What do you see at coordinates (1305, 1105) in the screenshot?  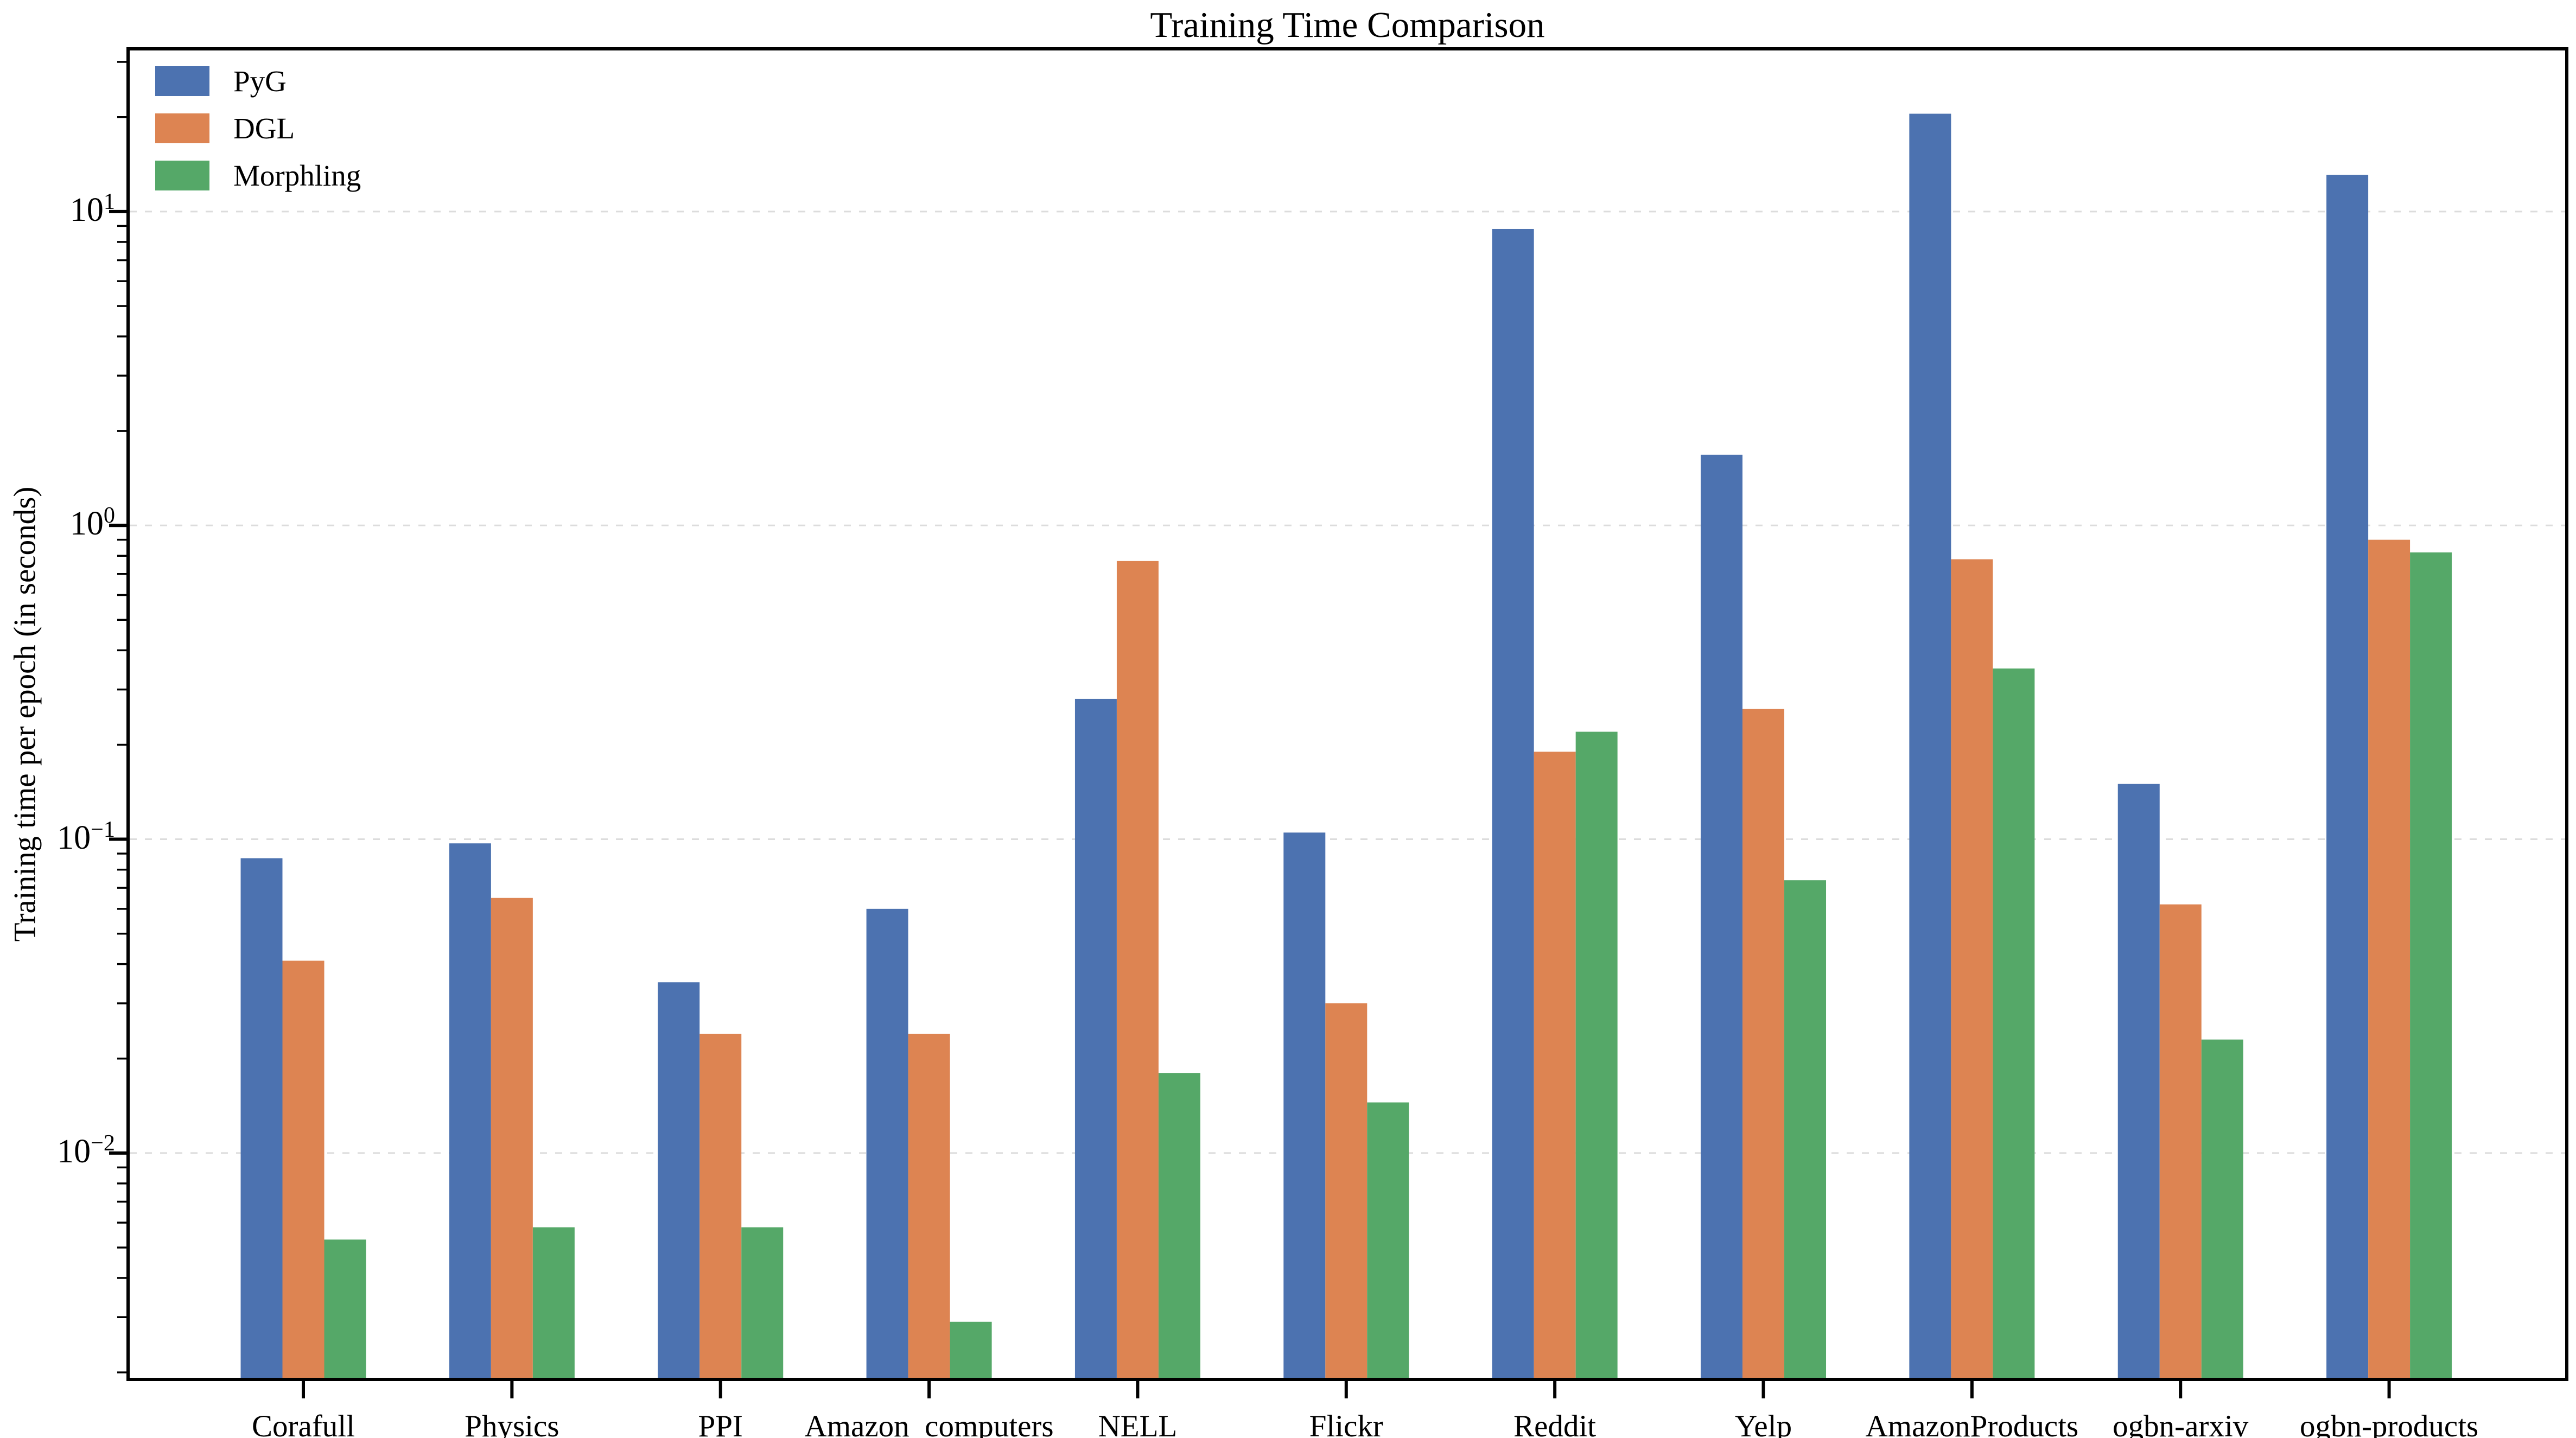 I see `bar-pyg-flickr` at bounding box center [1305, 1105].